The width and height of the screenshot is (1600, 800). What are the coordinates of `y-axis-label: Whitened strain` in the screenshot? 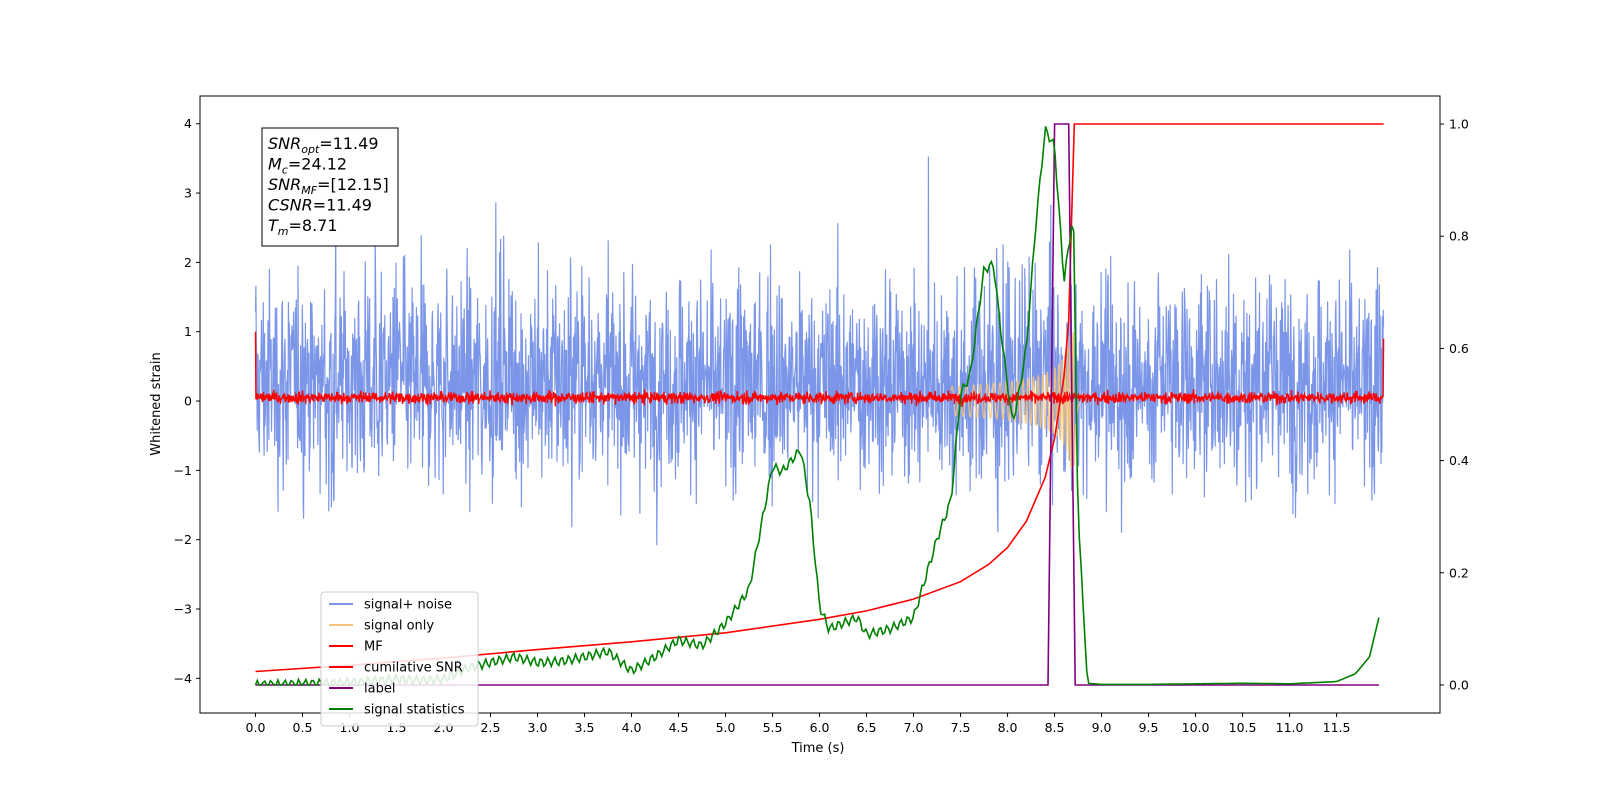 It's located at (156, 403).